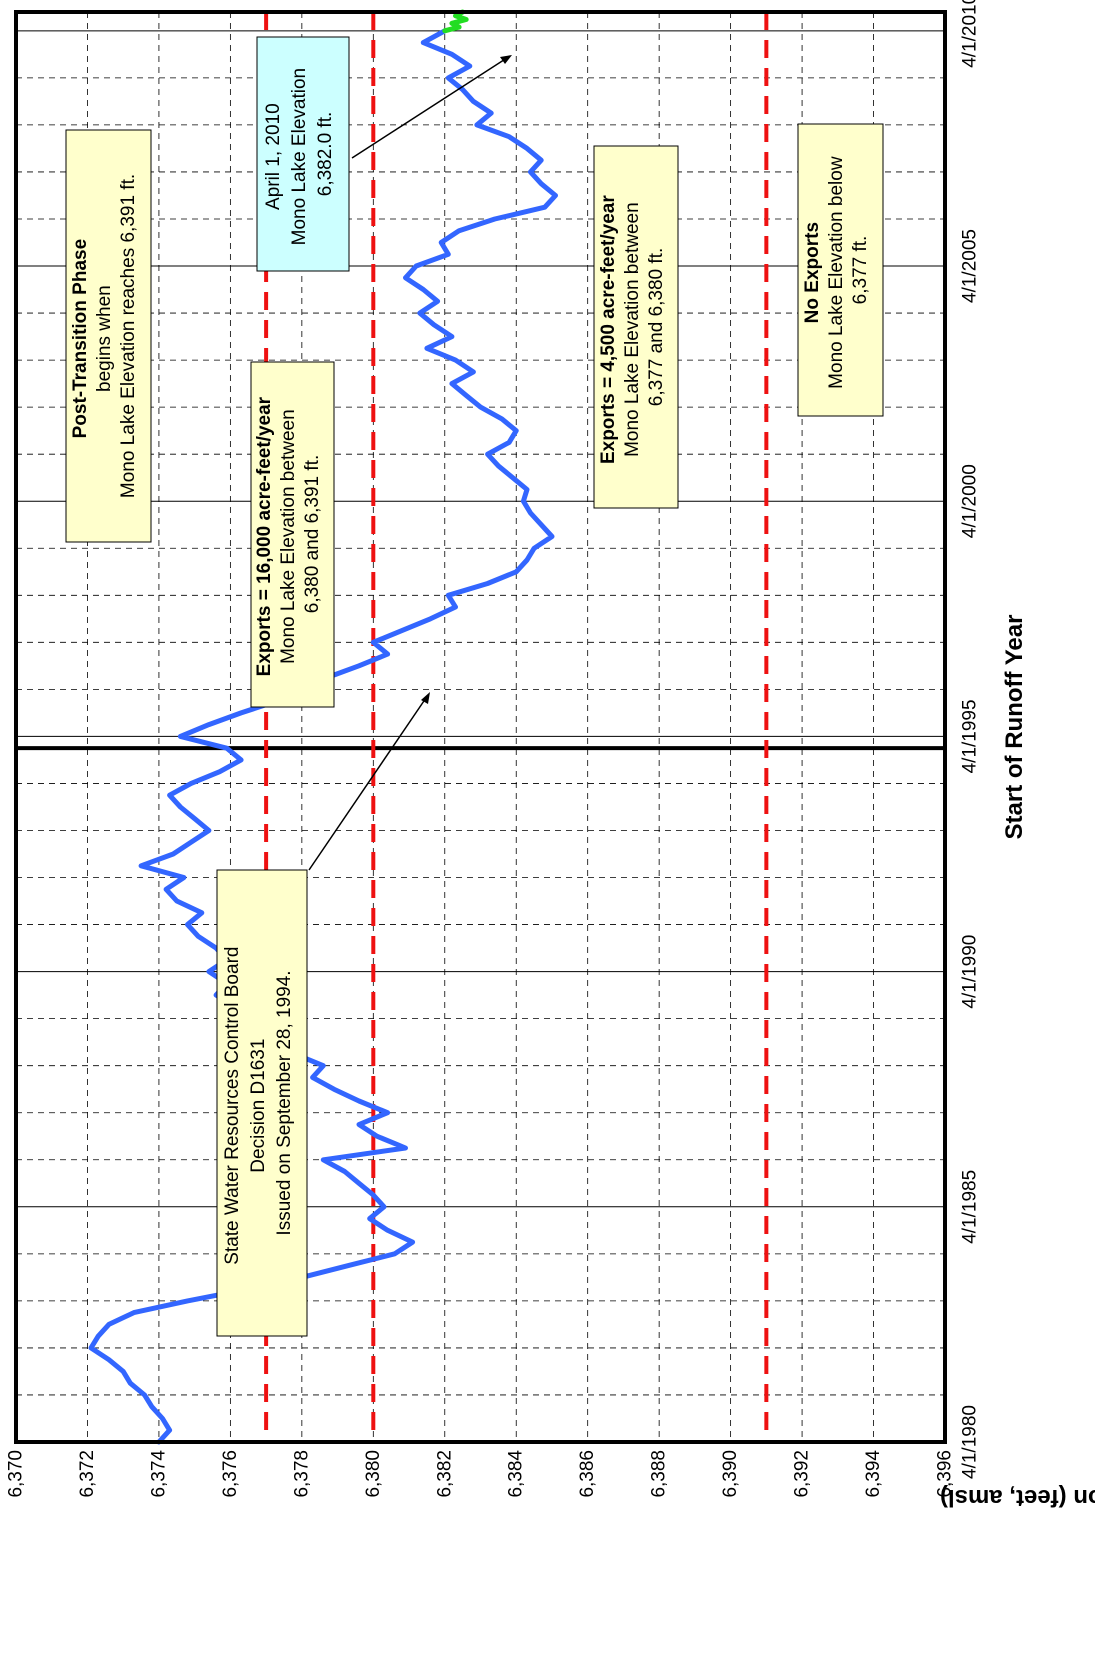 This screenshot has width=1095, height=1661. Describe the element at coordinates (970, 972) in the screenshot. I see `x-tick-label: 4/1/1990` at that location.